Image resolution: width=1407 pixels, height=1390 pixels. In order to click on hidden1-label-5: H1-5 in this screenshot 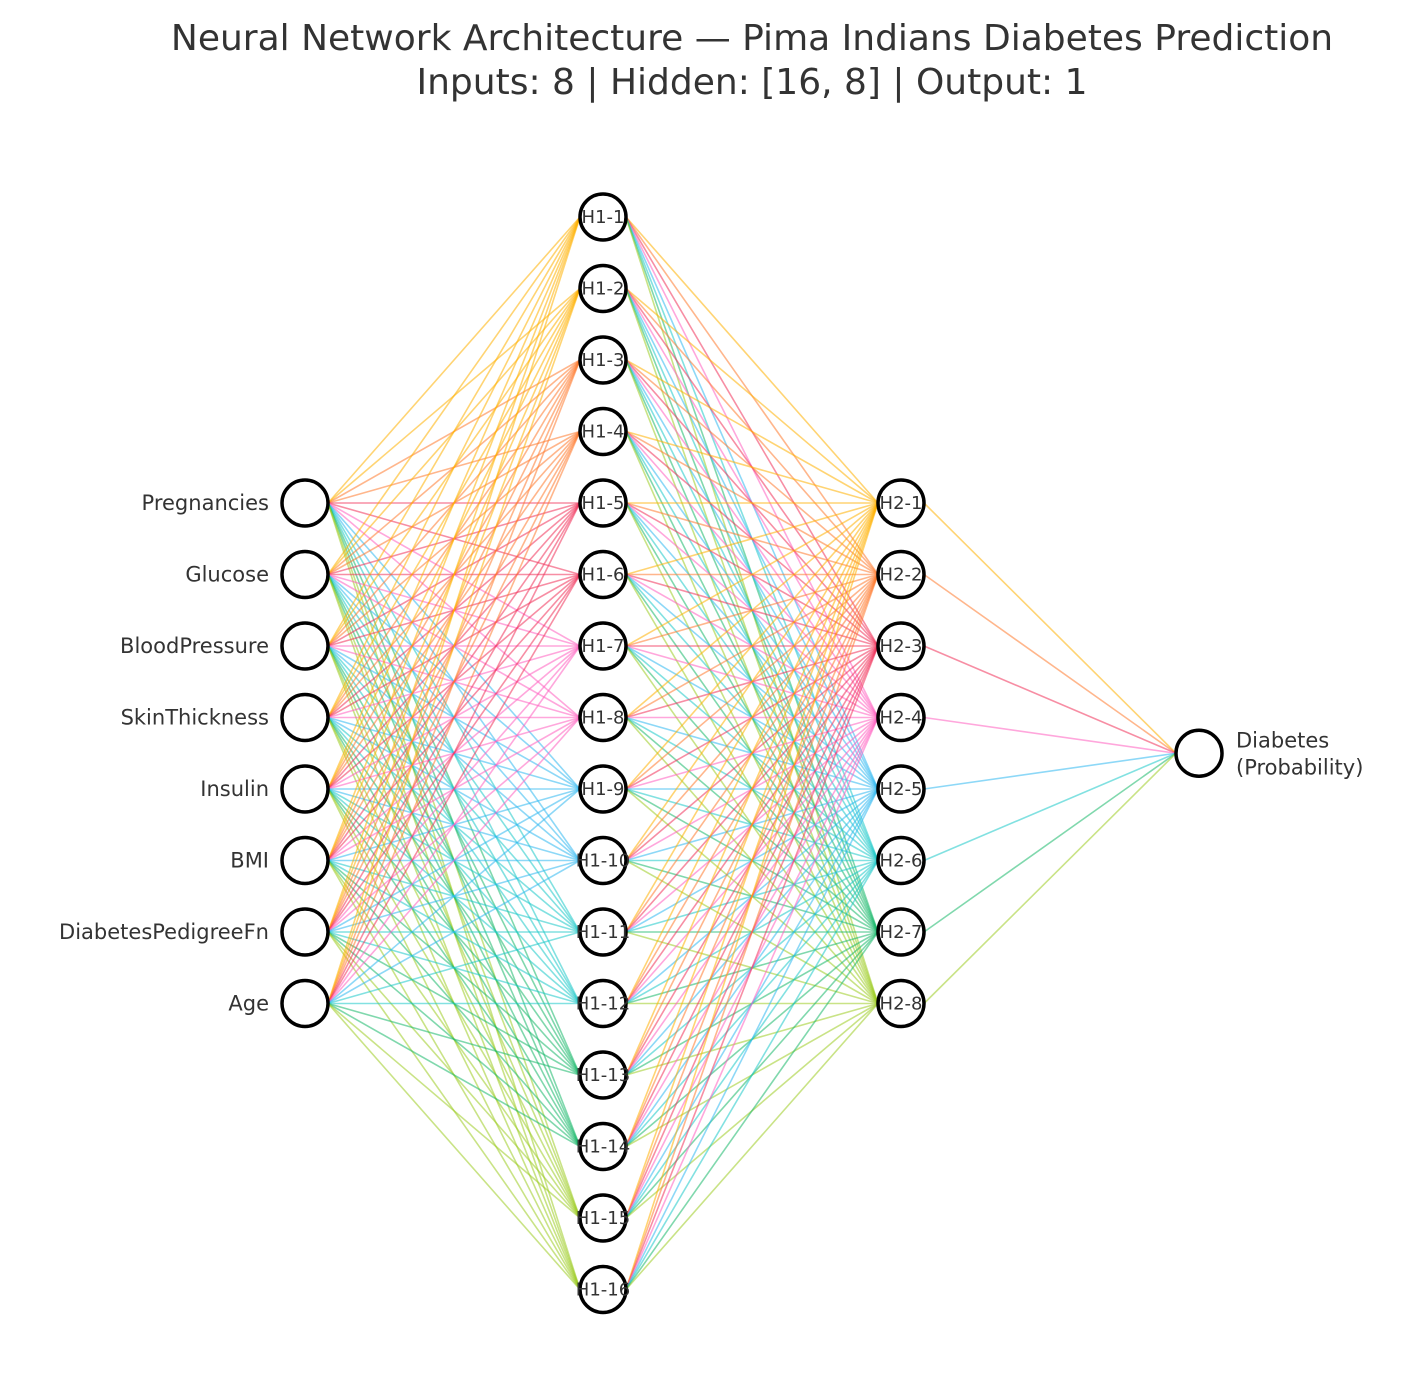, I will do `click(603, 503)`.